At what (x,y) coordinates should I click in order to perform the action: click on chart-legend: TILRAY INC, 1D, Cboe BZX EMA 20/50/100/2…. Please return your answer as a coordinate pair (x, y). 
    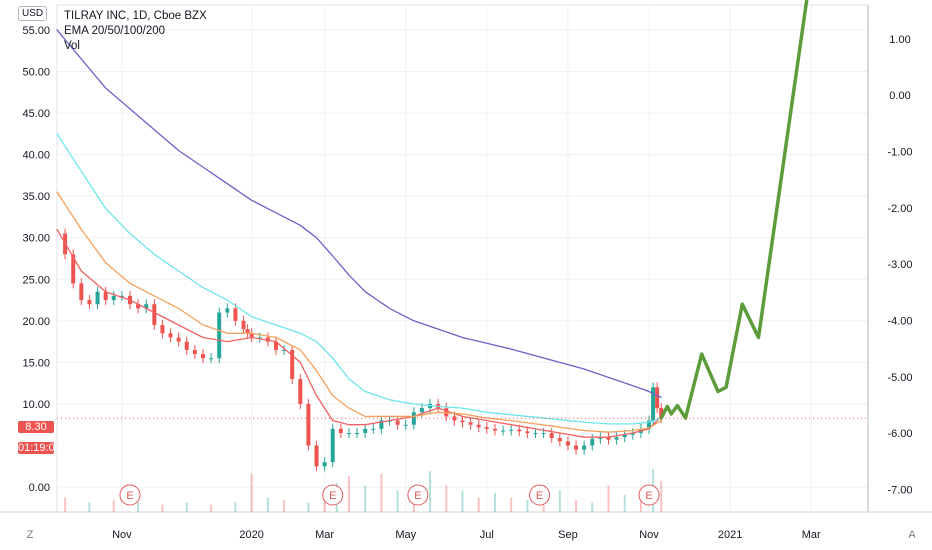
    Looking at the image, I should click on (135, 31).